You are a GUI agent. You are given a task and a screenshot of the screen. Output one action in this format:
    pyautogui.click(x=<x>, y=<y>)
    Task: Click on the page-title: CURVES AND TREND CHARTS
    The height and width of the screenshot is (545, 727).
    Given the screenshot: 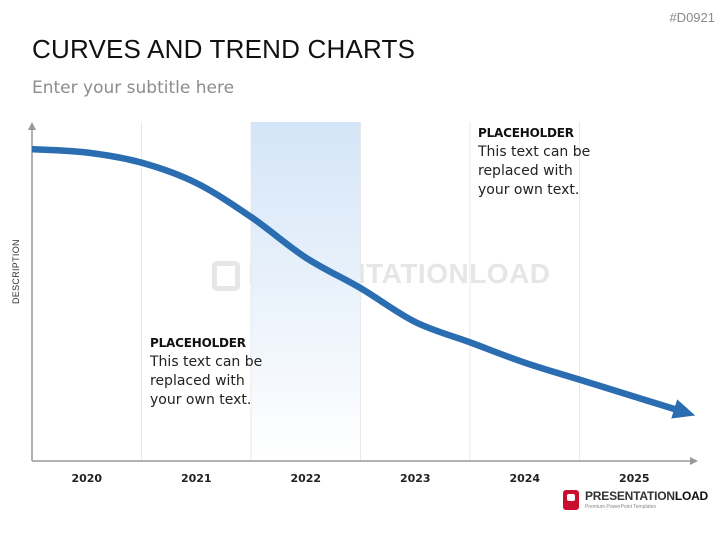 What is the action you would take?
    pyautogui.click(x=224, y=49)
    